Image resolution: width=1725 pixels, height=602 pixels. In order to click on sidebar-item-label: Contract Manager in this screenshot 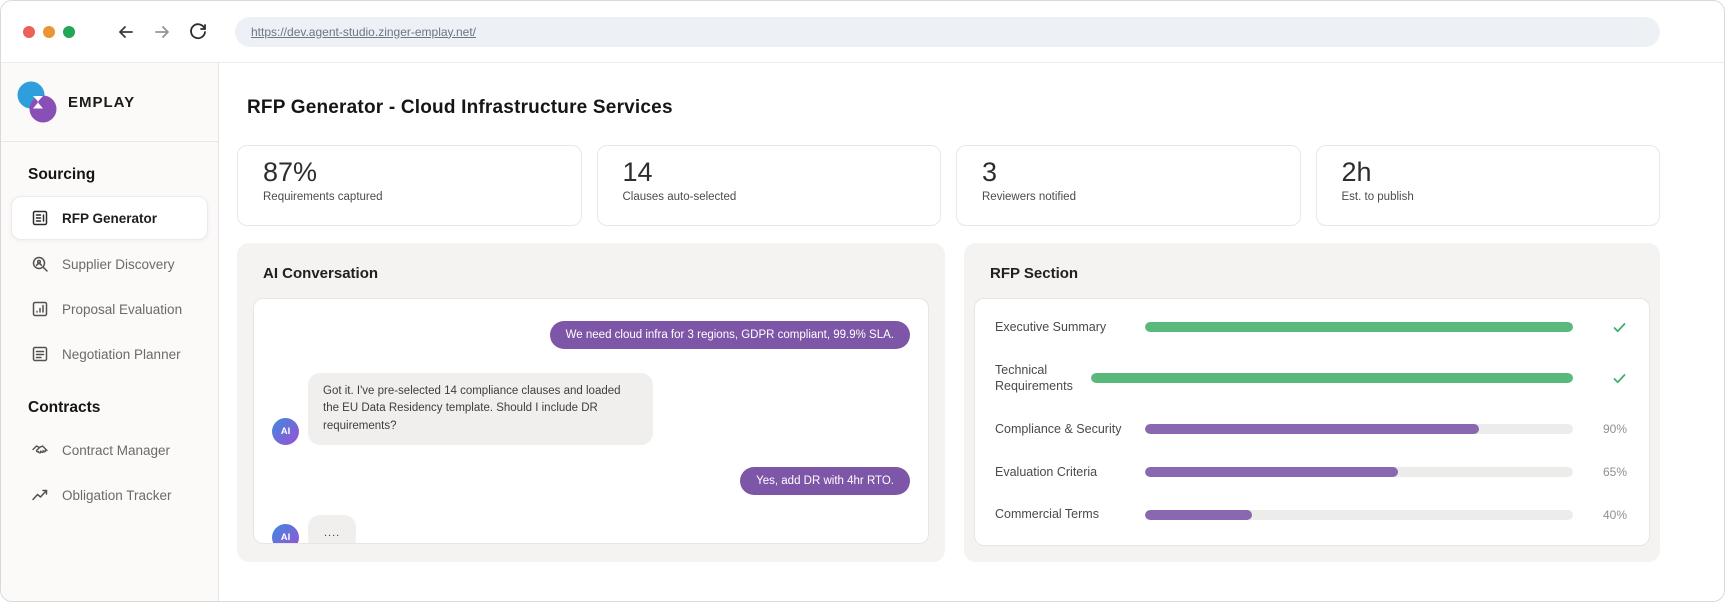, I will do `click(116, 450)`.